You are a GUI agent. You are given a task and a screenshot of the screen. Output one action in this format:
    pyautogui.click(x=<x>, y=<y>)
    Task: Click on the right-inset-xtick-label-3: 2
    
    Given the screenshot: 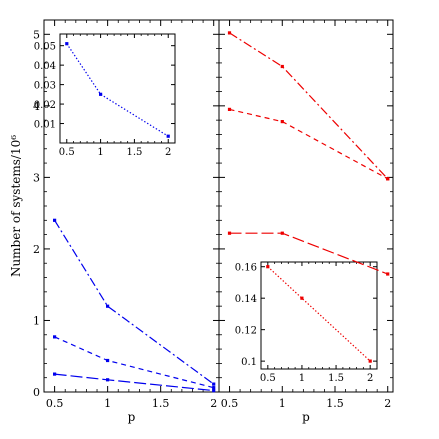 What is the action you would take?
    pyautogui.click(x=370, y=378)
    